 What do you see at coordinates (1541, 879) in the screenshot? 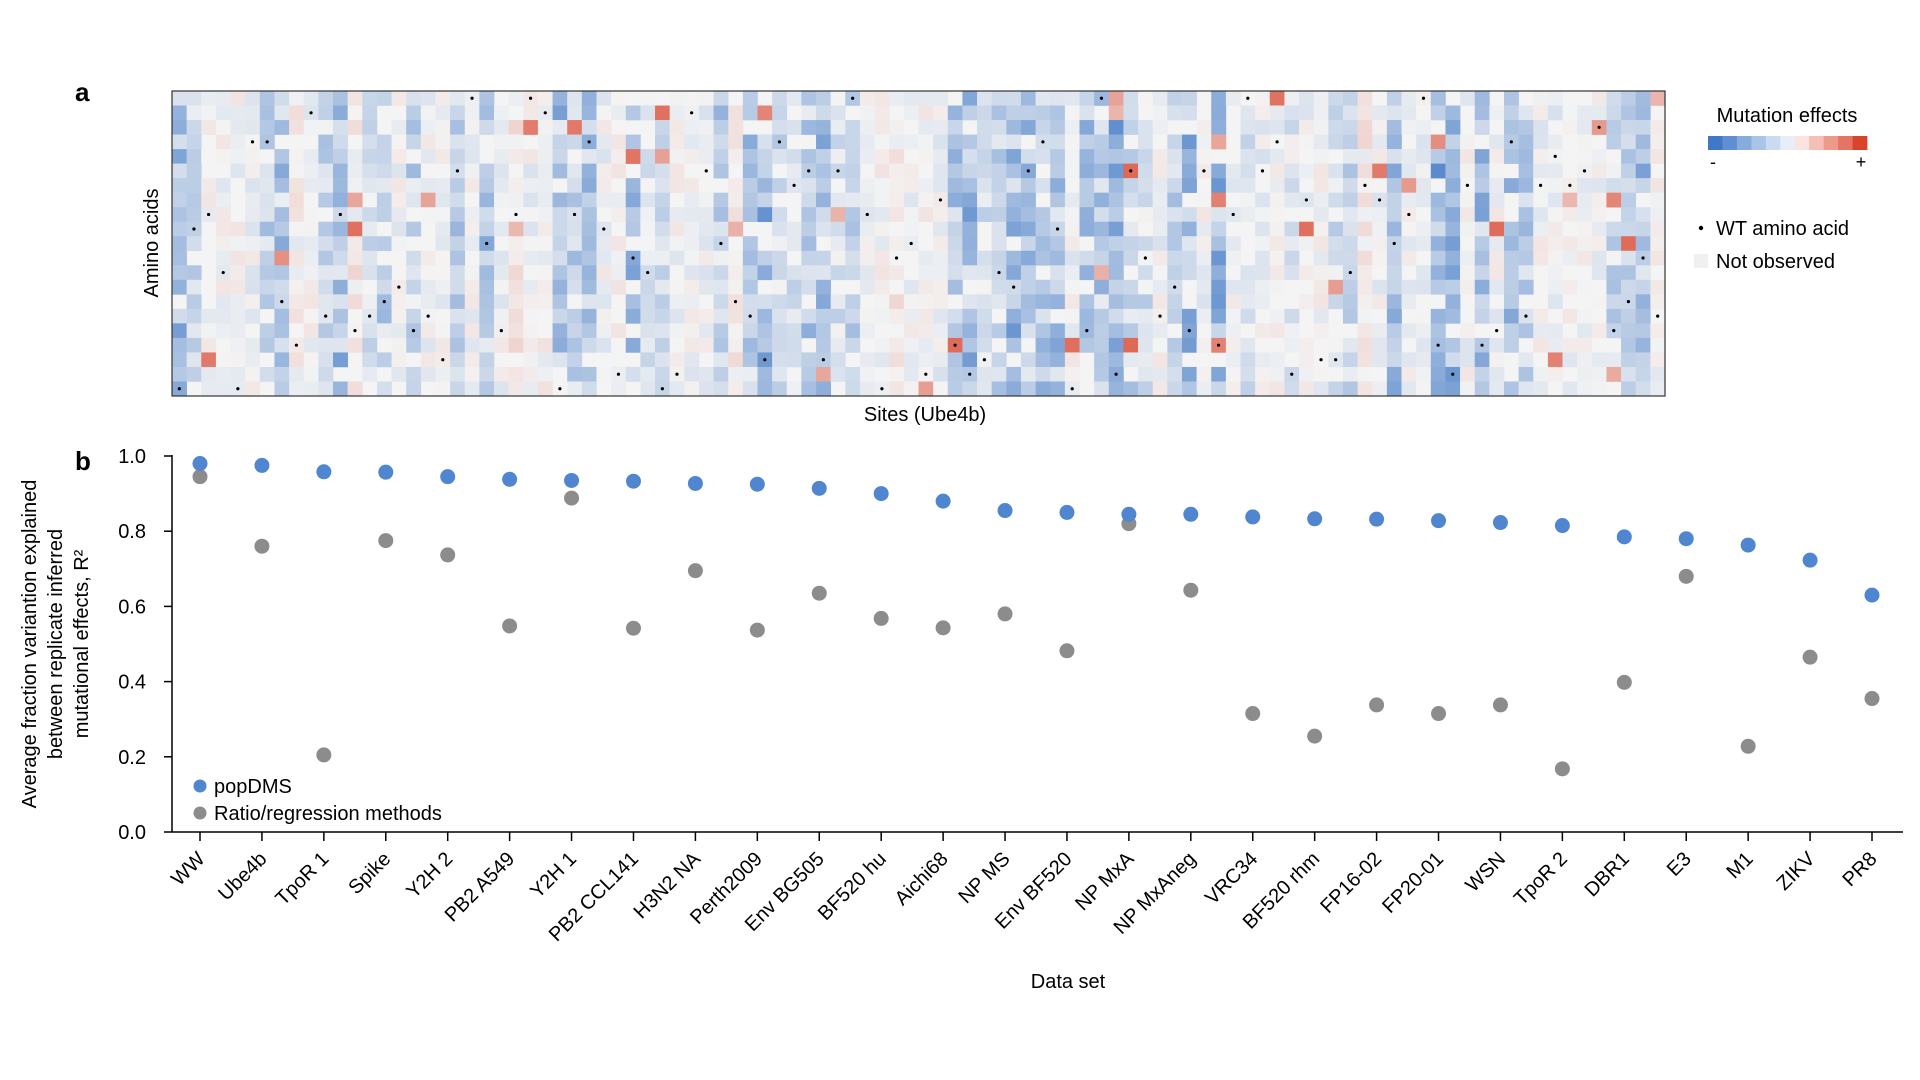
I see `x-tick-label: TpoR 2` at bounding box center [1541, 879].